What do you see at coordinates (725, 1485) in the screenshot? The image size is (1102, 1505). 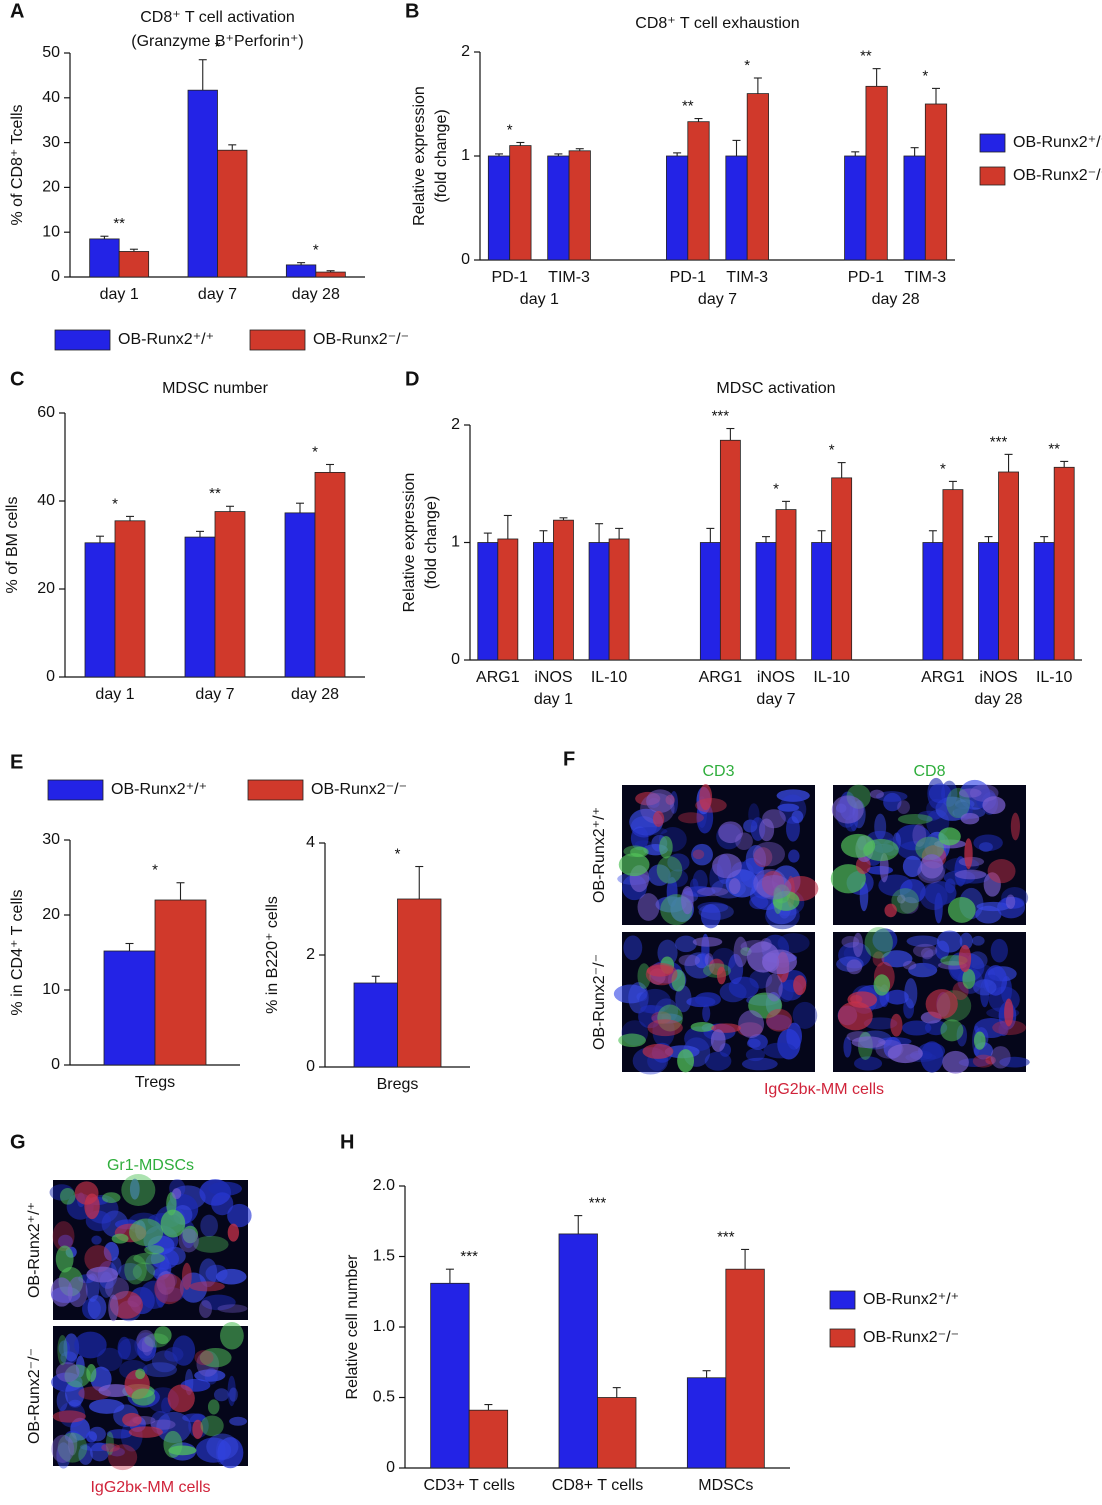 I see `x-tick-label: MDSCs` at bounding box center [725, 1485].